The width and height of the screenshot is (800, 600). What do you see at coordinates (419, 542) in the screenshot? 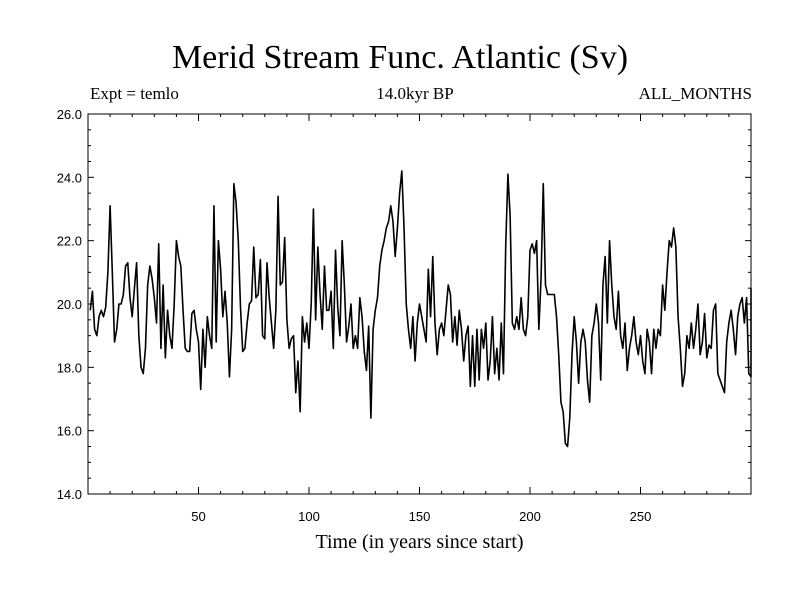
I see `x-axis-label: Time (in years since start)` at bounding box center [419, 542].